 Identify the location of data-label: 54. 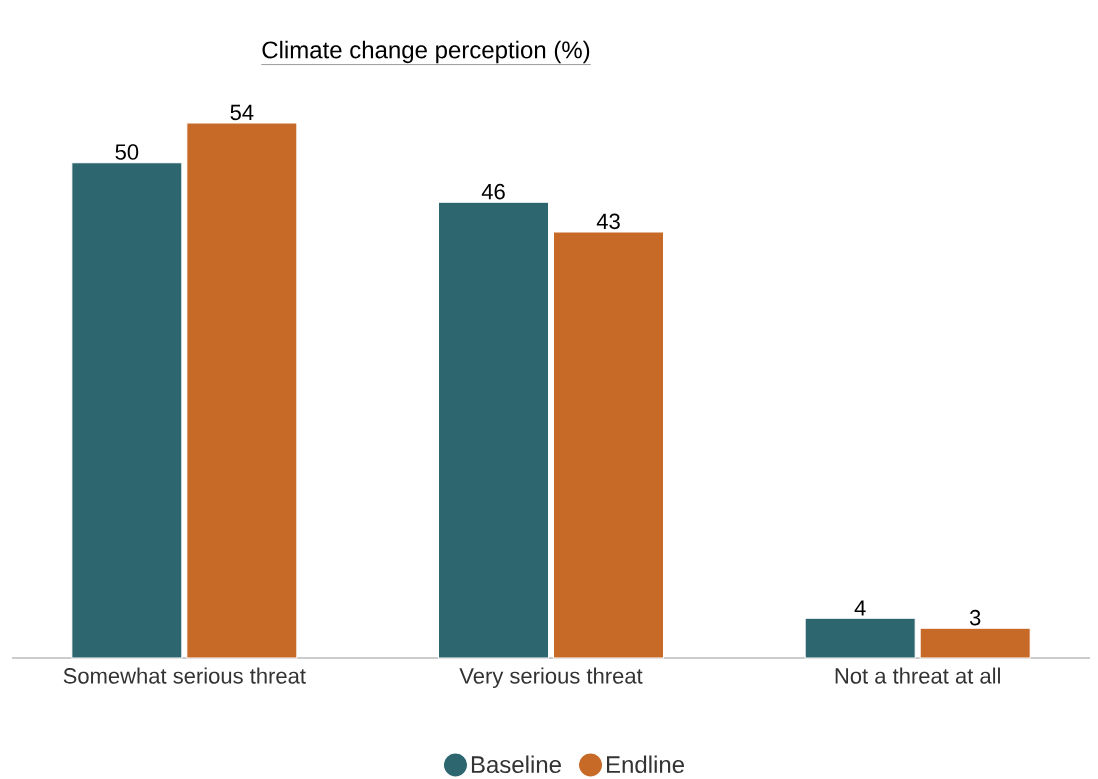
(242, 112).